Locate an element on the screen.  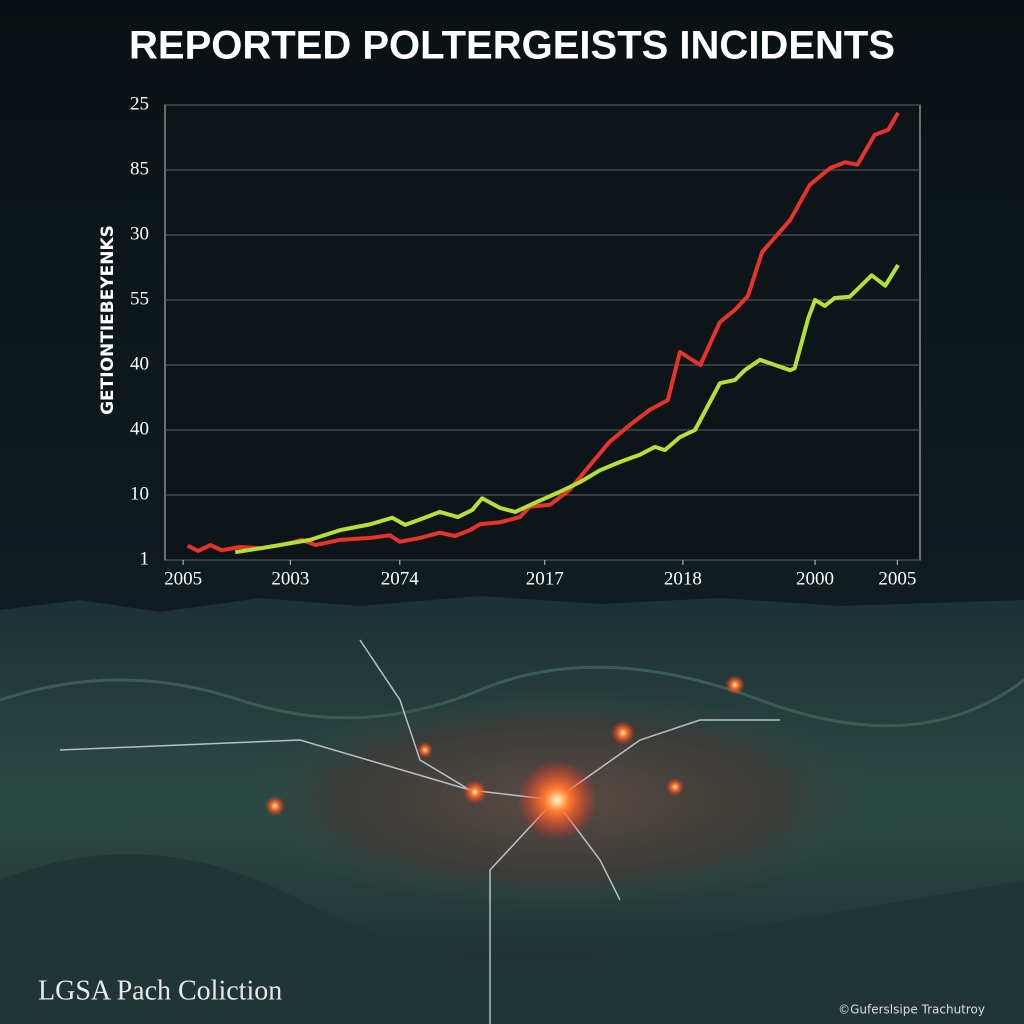
x-tick-label: 2000 is located at coordinates (815, 578).